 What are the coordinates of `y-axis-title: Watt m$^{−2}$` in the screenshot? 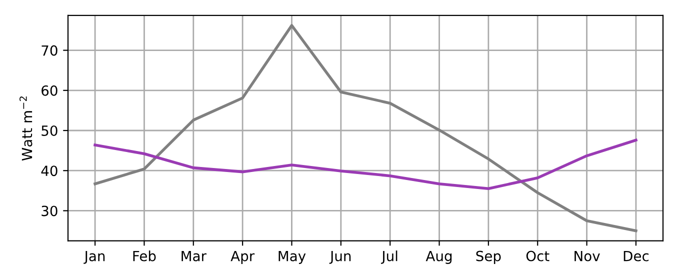 It's located at (26, 128).